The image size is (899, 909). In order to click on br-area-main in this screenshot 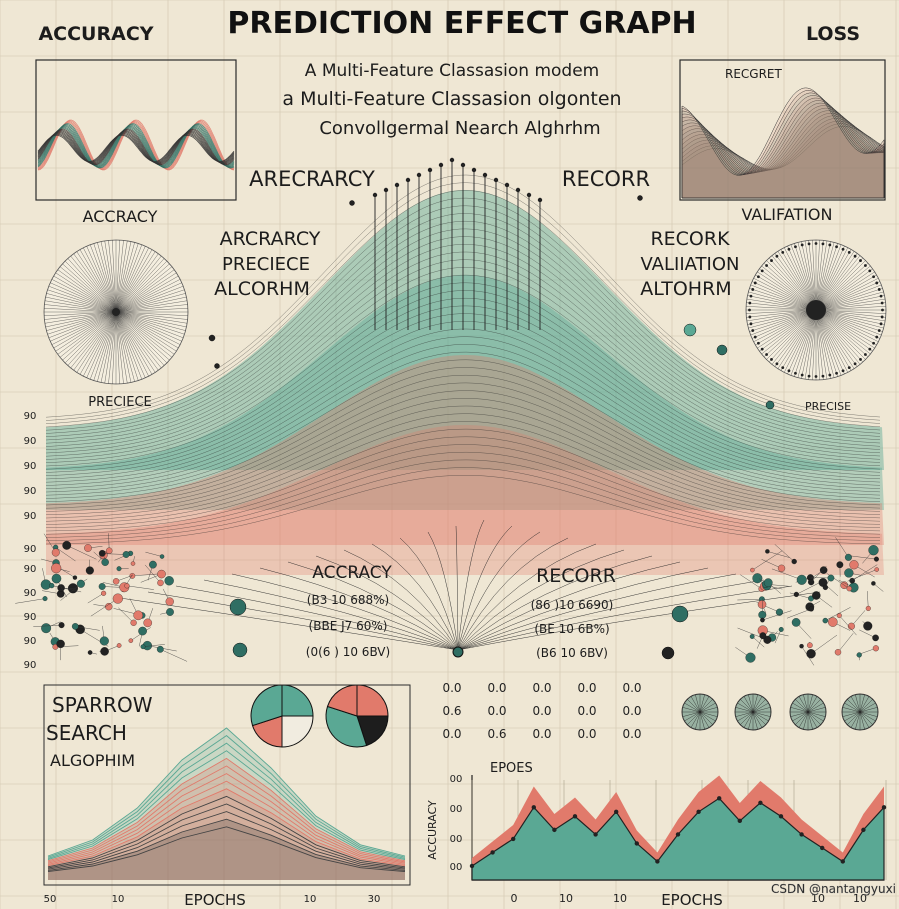, I will do `click(678, 839)`.